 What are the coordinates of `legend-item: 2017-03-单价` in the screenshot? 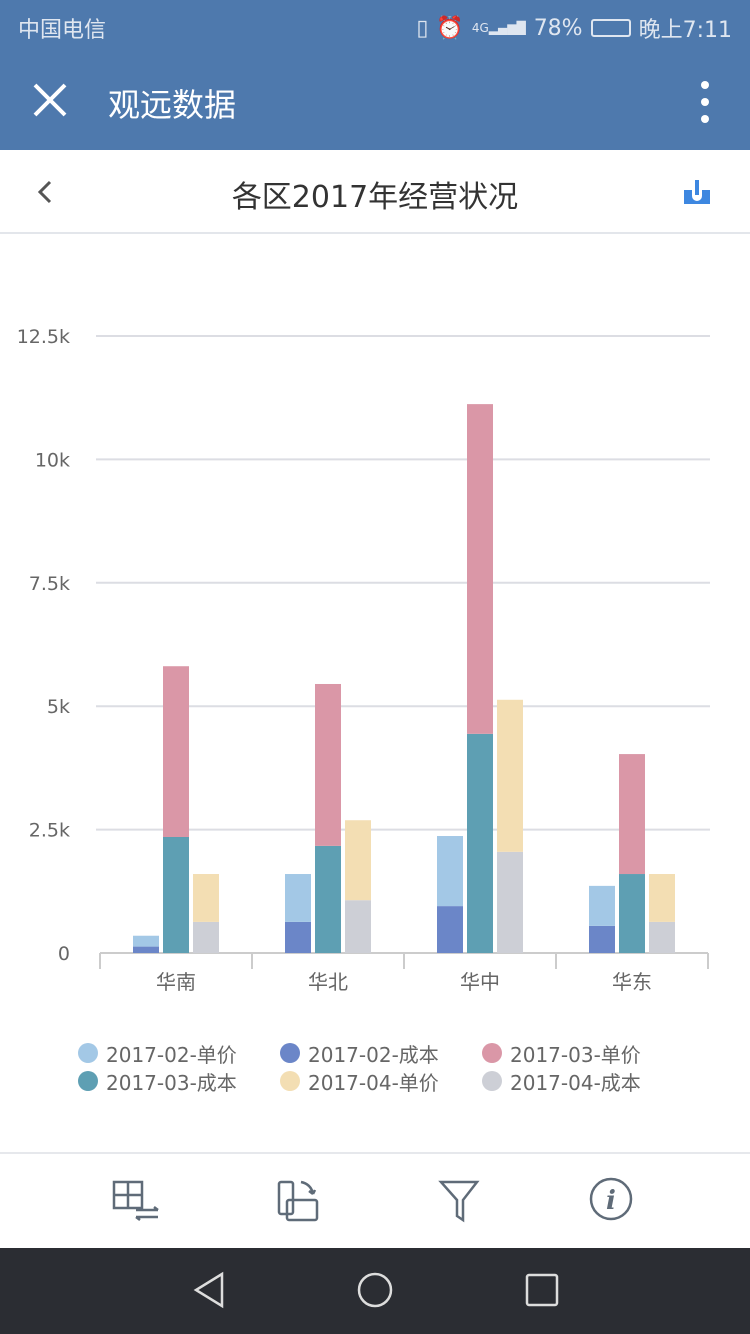 It's located at (583, 1053).